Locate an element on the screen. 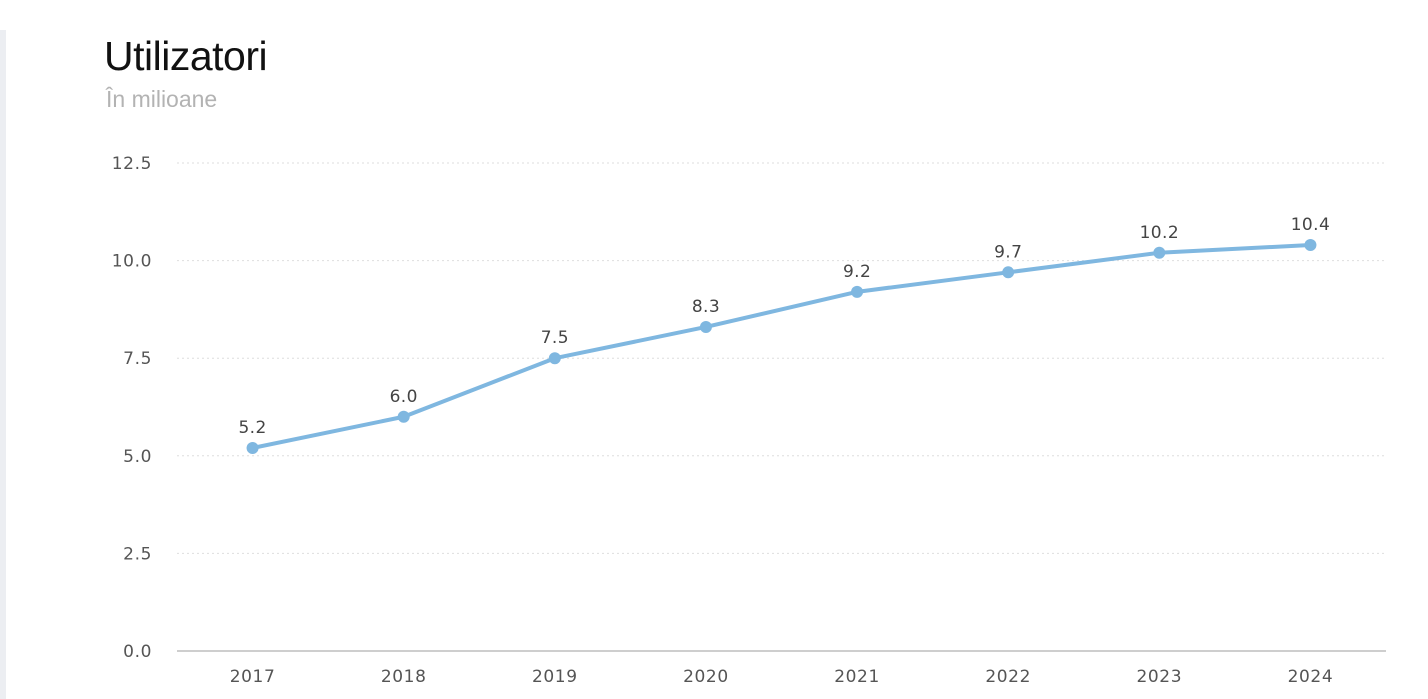  data-label: 8.3 is located at coordinates (706, 307).